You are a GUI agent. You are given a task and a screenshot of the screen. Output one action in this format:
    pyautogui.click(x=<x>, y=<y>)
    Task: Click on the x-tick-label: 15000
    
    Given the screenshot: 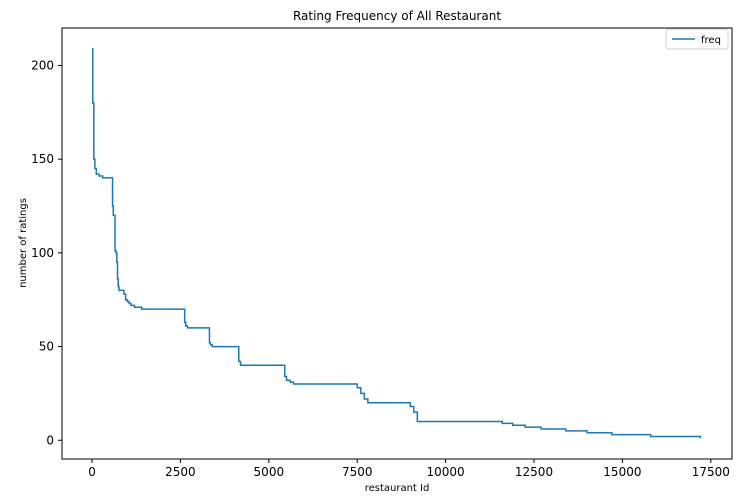 What is the action you would take?
    pyautogui.click(x=622, y=472)
    